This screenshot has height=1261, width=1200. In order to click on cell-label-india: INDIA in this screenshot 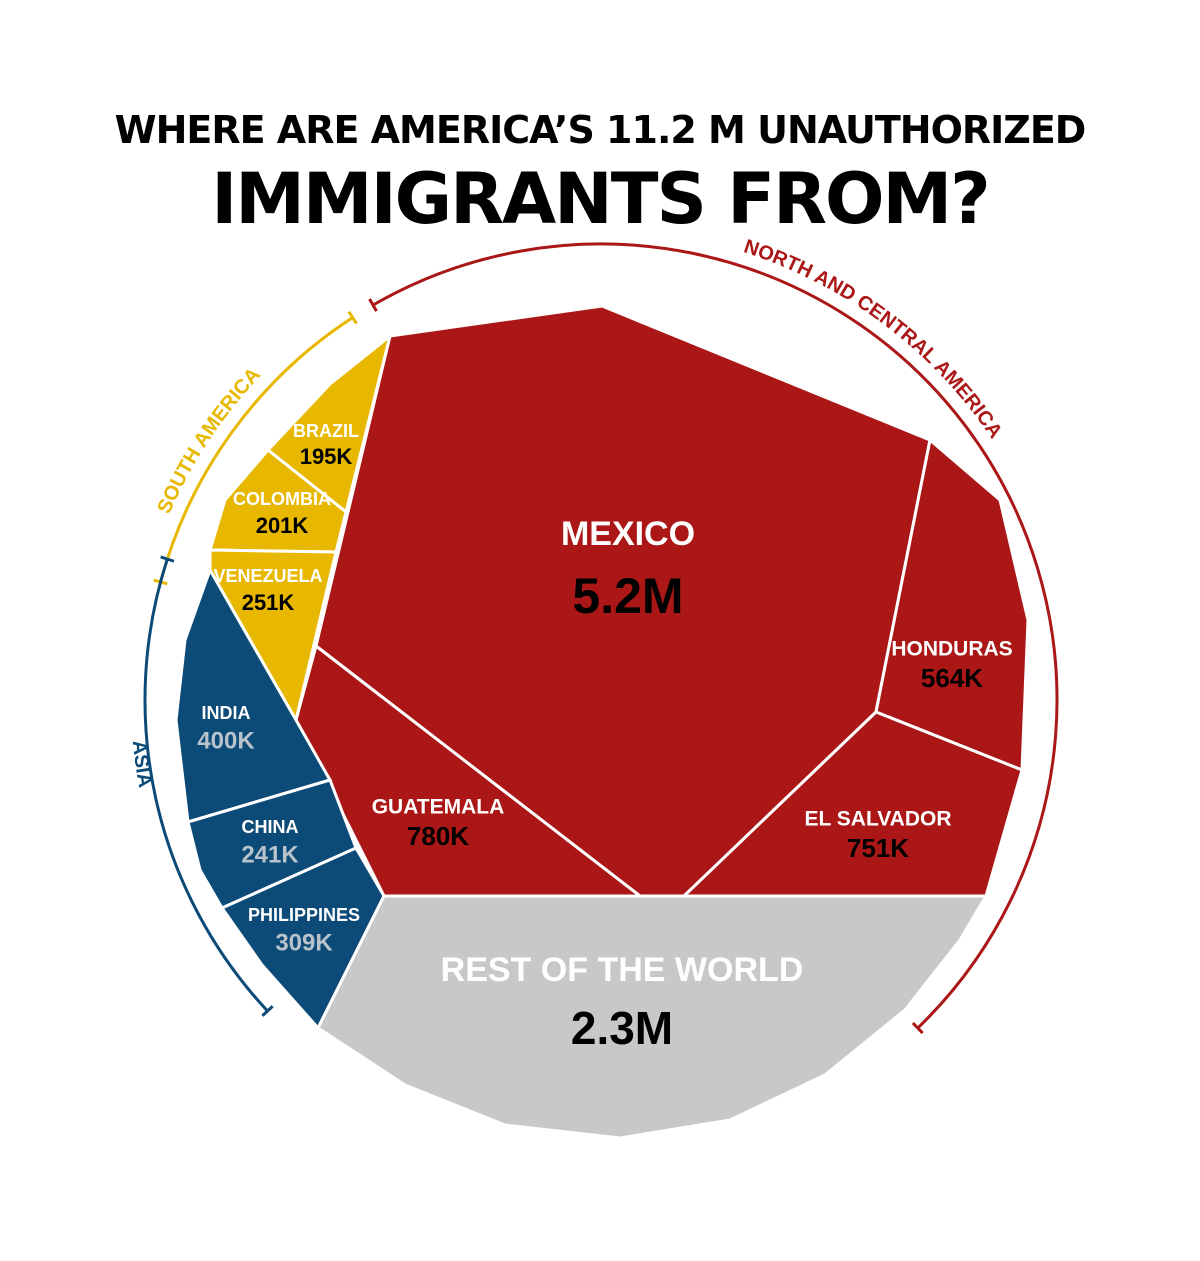, I will do `click(226, 713)`.